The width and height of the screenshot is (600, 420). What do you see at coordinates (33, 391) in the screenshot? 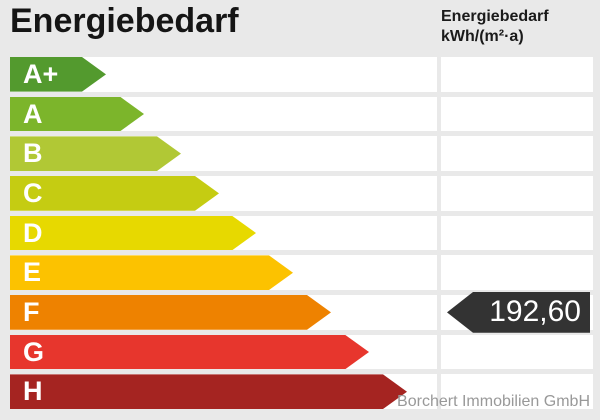
I see `rating-label: H` at bounding box center [33, 391].